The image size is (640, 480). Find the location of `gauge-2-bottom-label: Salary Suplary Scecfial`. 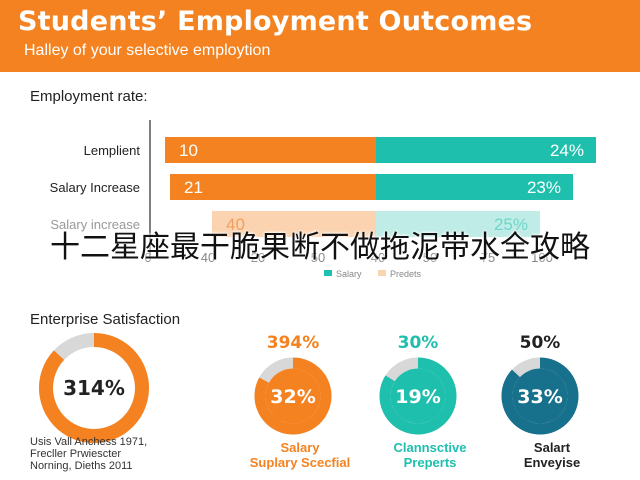

gauge-2-bottom-label: Salary Suplary Scecfial is located at coordinates (300, 455).